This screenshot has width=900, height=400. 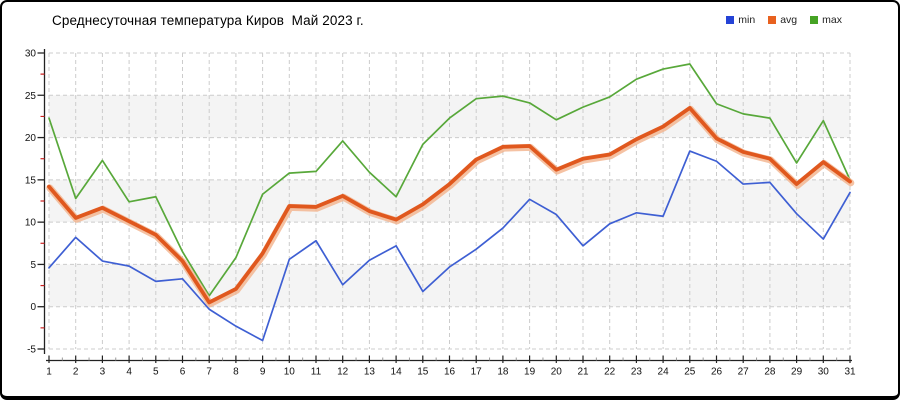 I want to click on svg-text: 23, so click(x=637, y=372).